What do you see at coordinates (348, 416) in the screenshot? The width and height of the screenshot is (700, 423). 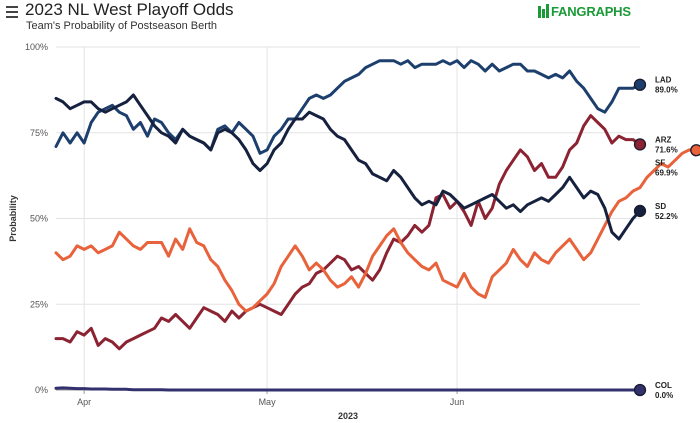 I see `x-axis-title: 2023` at bounding box center [348, 416].